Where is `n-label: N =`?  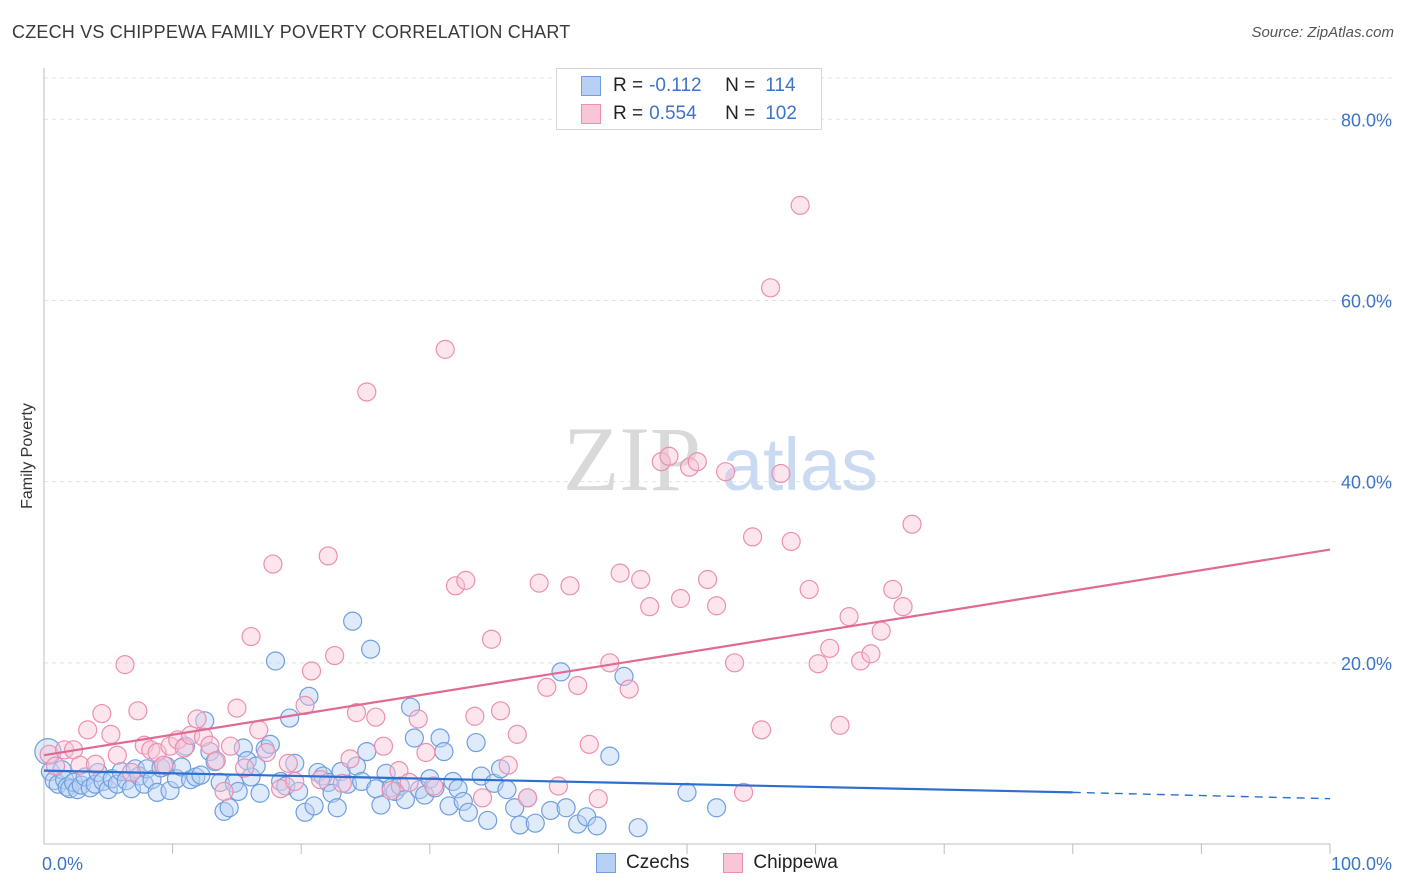
n-label: N = is located at coordinates (740, 85).